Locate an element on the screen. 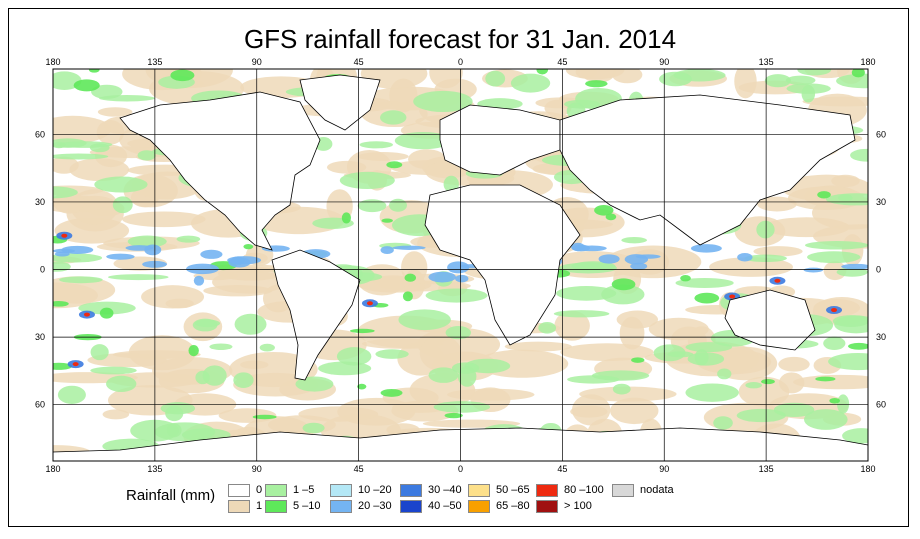 The image size is (920, 539). legend-label: 0 is located at coordinates (259, 490).